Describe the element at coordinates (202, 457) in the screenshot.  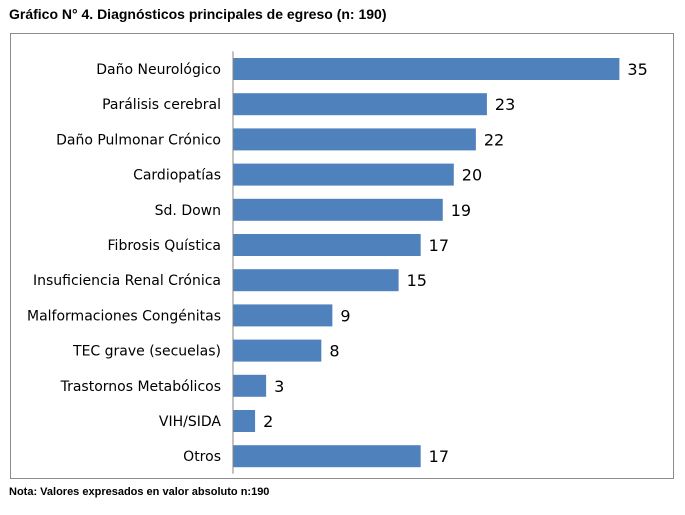
I see `category-label: Otros` at that location.